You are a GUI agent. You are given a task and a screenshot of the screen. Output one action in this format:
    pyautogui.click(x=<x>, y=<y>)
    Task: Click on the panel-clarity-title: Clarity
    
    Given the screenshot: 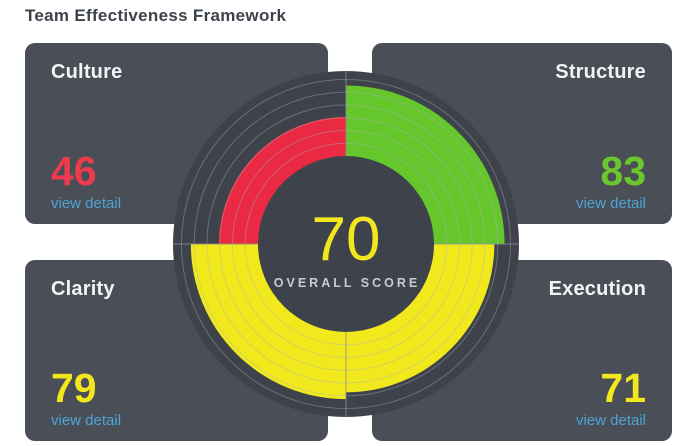 What is the action you would take?
    pyautogui.click(x=83, y=289)
    